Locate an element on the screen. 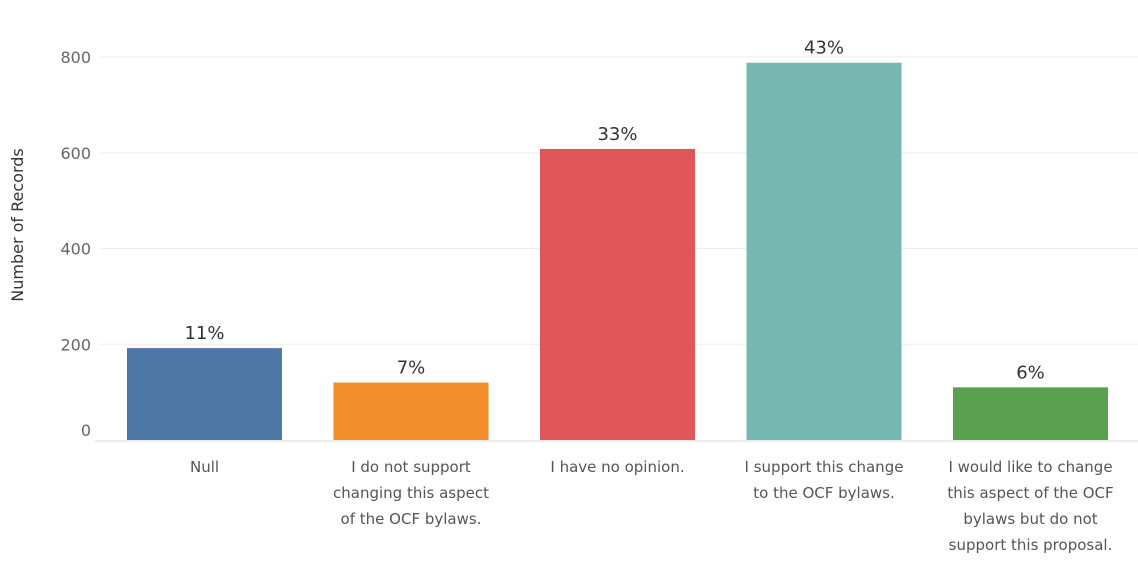  bar-data-label: 33% is located at coordinates (617, 134).